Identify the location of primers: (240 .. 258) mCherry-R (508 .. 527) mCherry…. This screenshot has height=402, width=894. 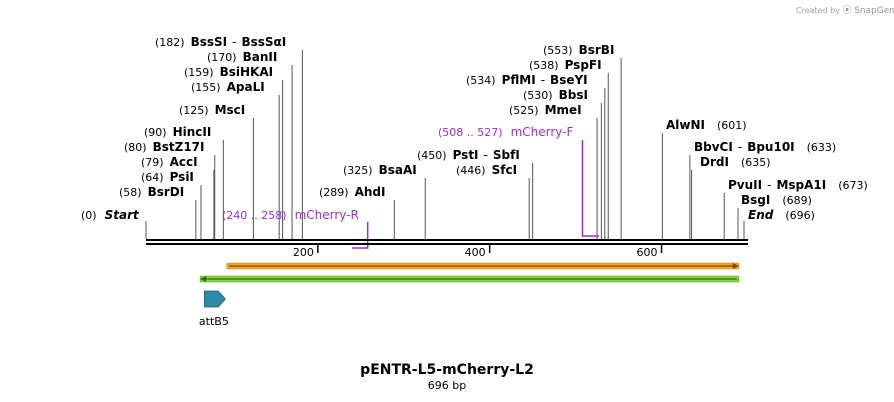
(410, 187).